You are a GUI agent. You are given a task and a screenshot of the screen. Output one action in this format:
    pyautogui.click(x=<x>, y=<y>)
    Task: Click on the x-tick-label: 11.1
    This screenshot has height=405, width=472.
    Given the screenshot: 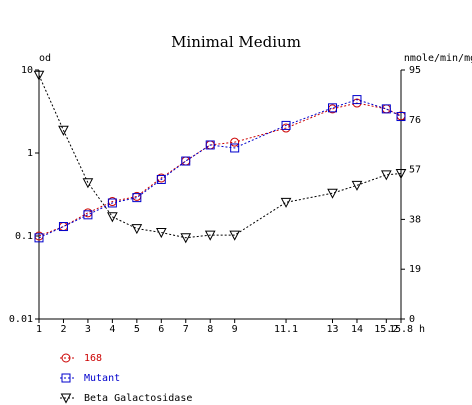 What is the action you would take?
    pyautogui.click(x=286, y=329)
    